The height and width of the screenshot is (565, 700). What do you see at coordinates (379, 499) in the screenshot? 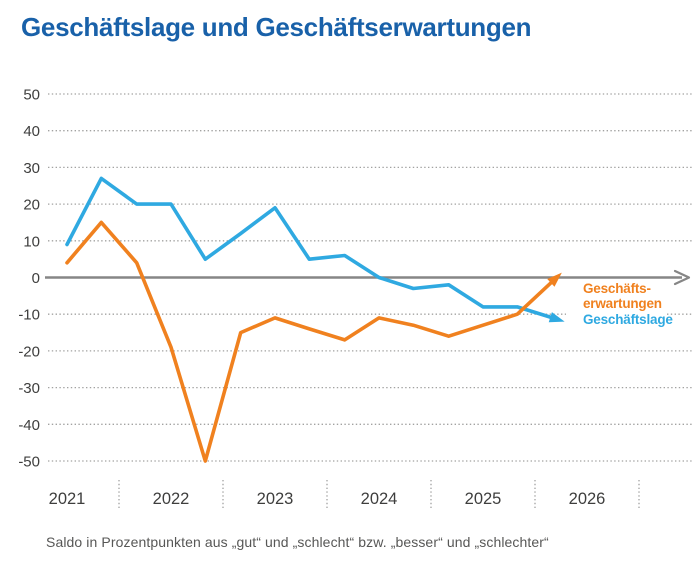
I see `x-axis-label-2024: 2024` at bounding box center [379, 499].